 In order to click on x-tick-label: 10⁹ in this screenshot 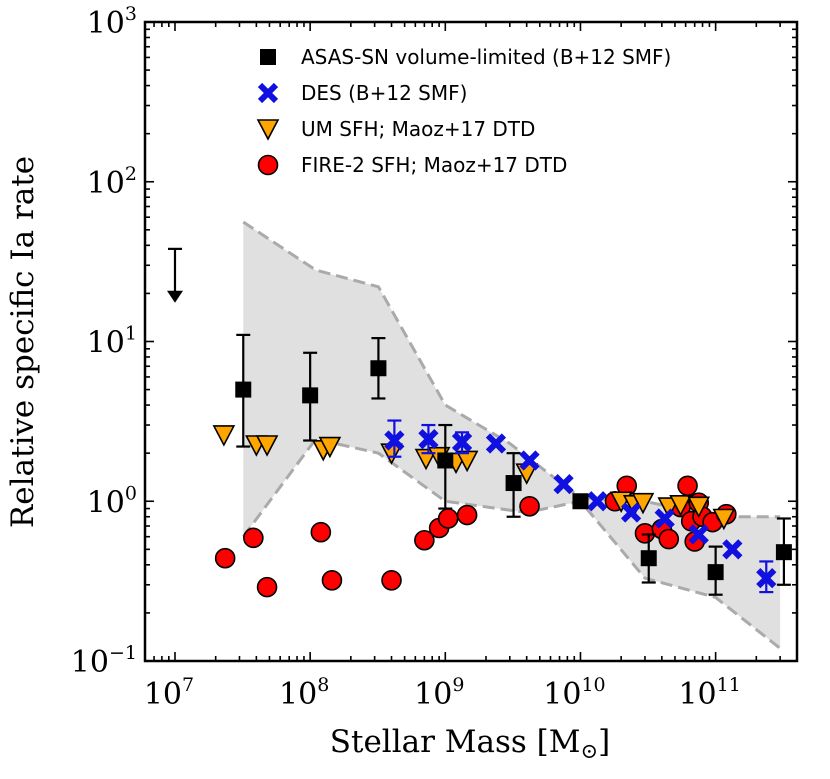, I will do `click(439, 693)`.